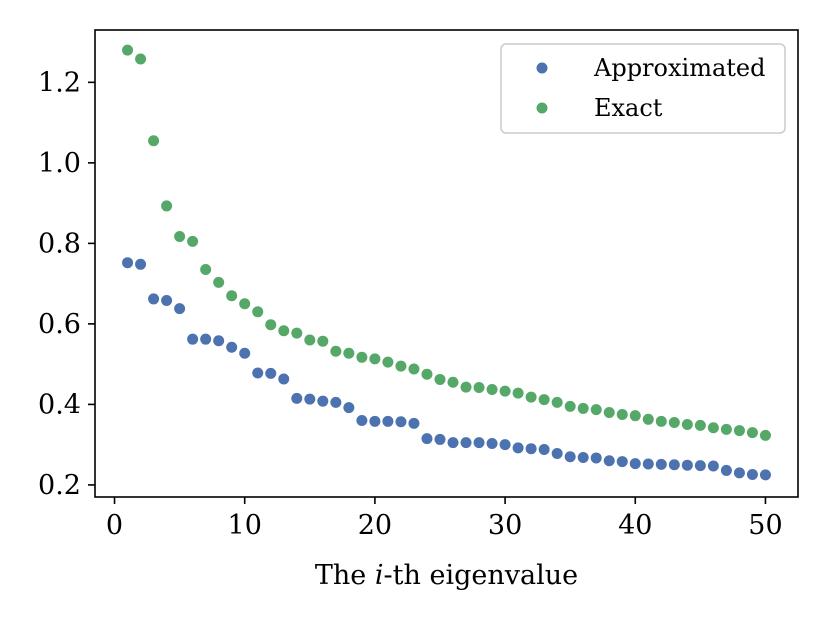 The height and width of the screenshot is (627, 830). Describe the element at coordinates (542, 68) in the screenshot. I see `legend-marker-approximated` at that location.